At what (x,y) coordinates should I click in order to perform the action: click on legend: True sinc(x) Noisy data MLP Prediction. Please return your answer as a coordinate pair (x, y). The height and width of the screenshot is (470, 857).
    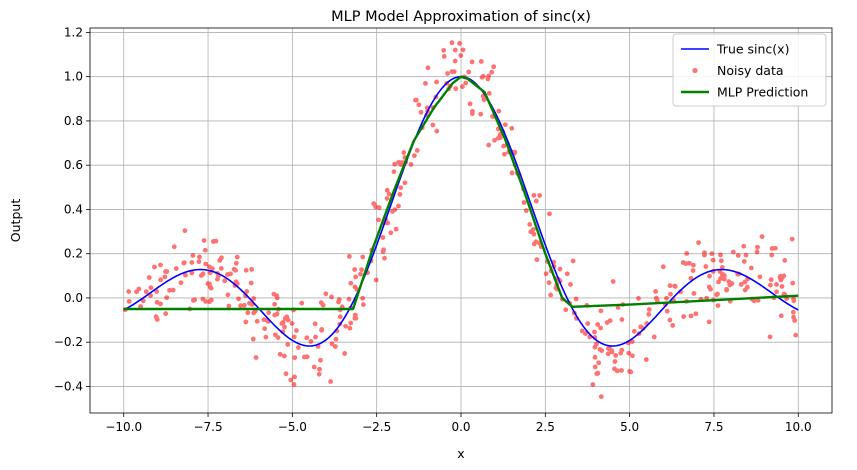
    Looking at the image, I should click on (749, 70).